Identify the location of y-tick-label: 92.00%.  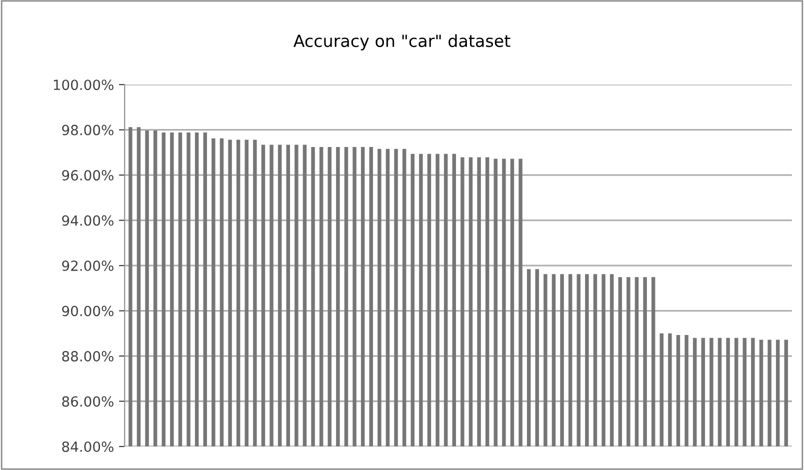
(88, 266).